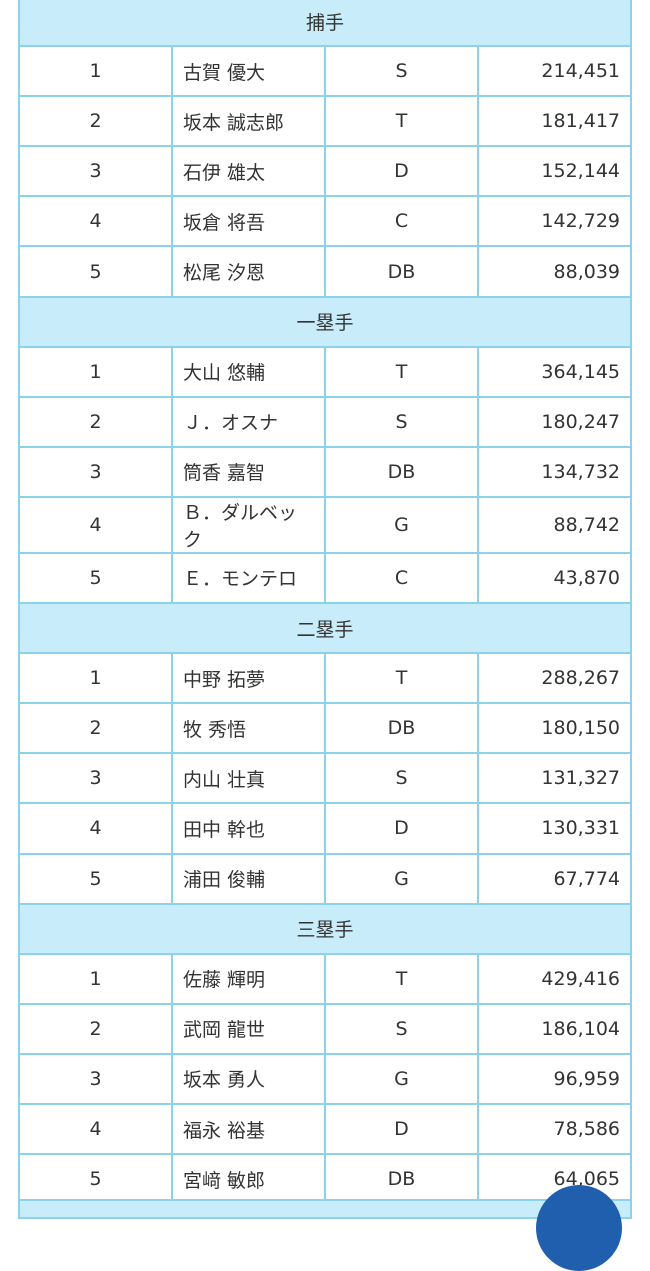 Image resolution: width=650 pixels, height=1271 pixels. I want to click on player-name: 松尾 汐恩, so click(248, 271).